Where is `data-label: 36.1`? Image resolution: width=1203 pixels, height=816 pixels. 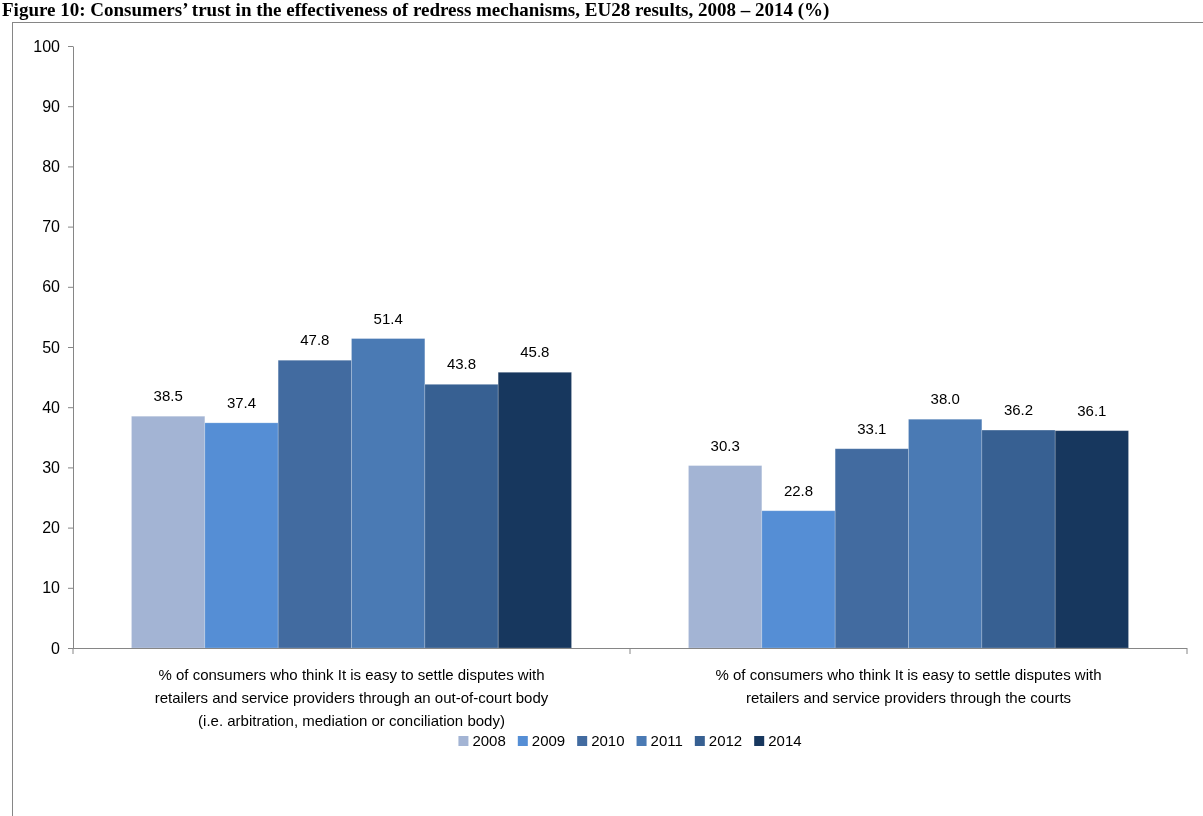
data-label: 36.1 is located at coordinates (1092, 410).